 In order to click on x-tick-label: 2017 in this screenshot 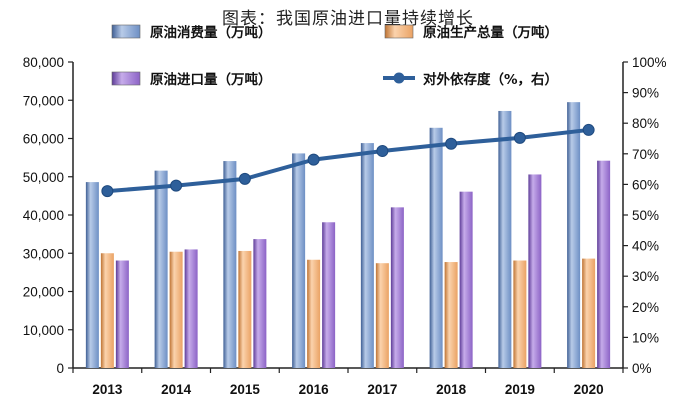, I will do `click(382, 389)`.